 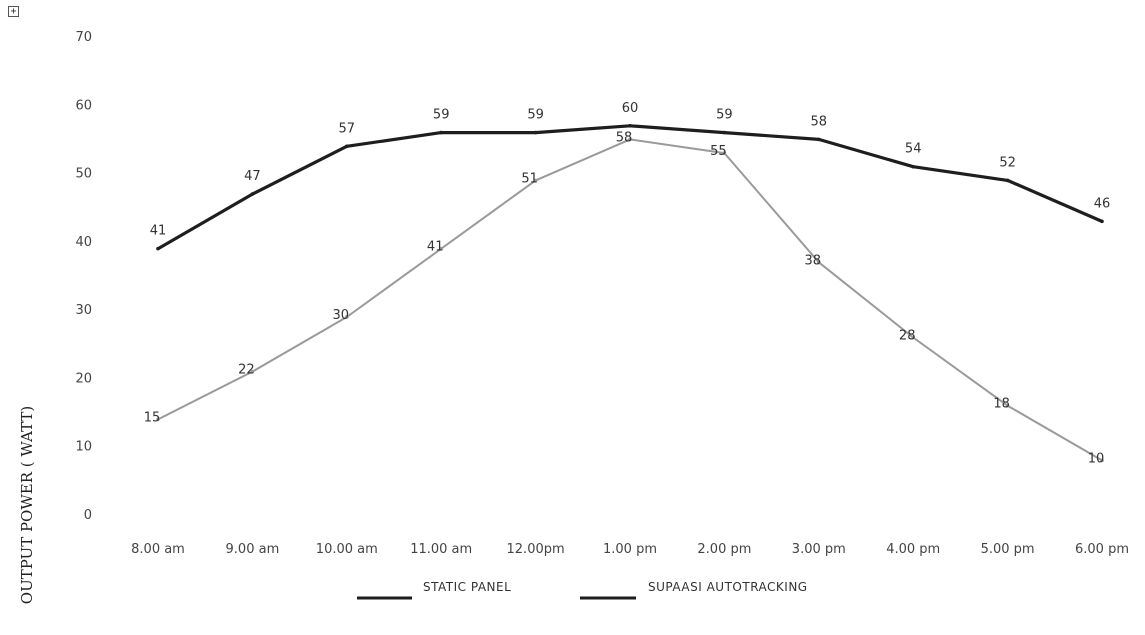 What do you see at coordinates (813, 260) in the screenshot?
I see `data-label: 38` at bounding box center [813, 260].